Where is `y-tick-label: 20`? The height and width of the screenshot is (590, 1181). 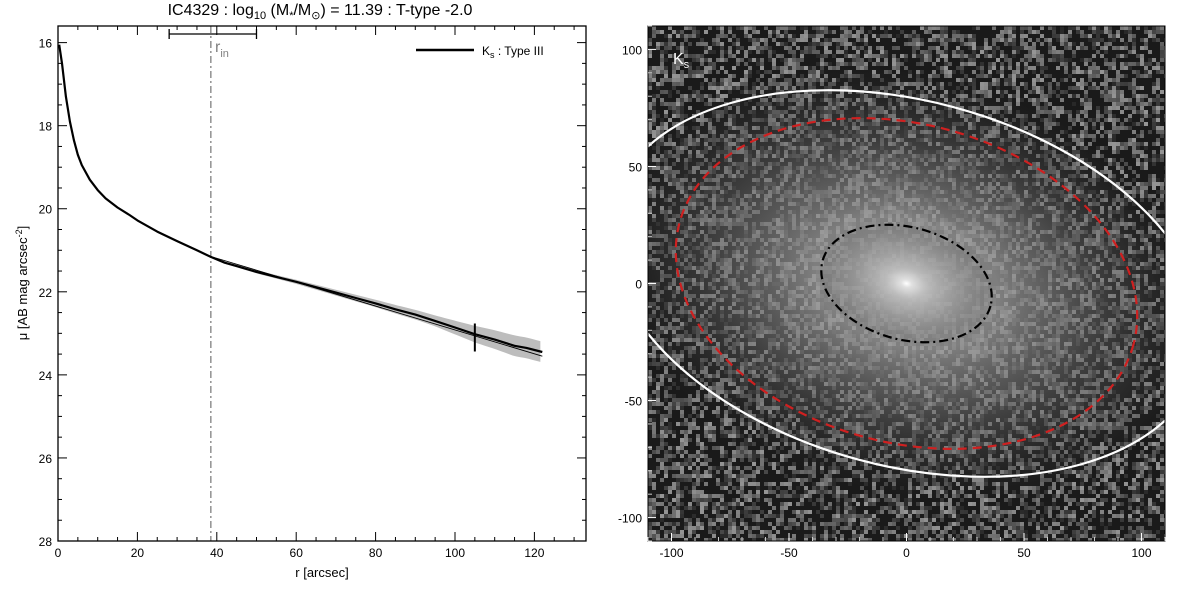
y-tick-label: 20 is located at coordinates (46, 210).